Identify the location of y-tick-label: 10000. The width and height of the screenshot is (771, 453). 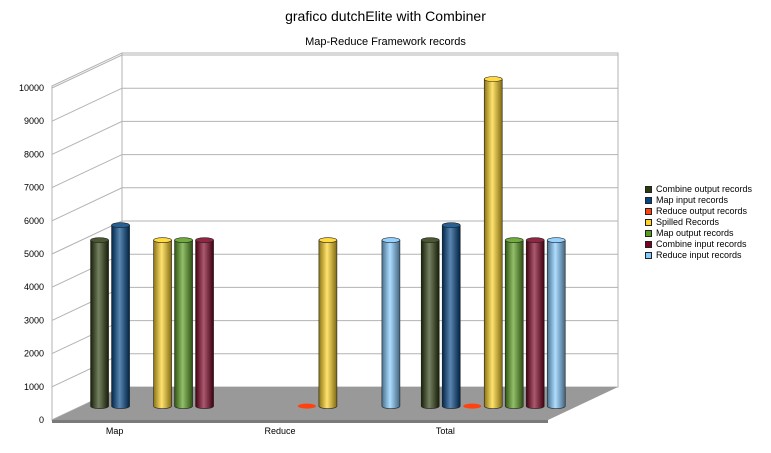
(31, 88).